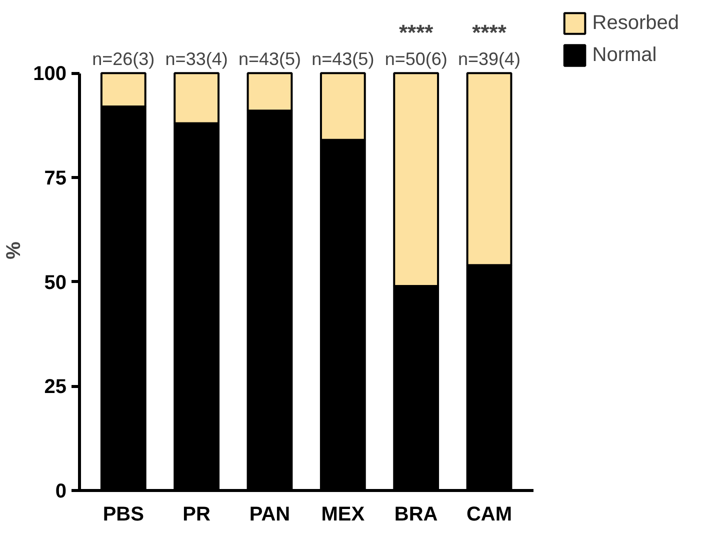 The height and width of the screenshot is (559, 710). I want to click on x-tick-label: CAM, so click(489, 515).